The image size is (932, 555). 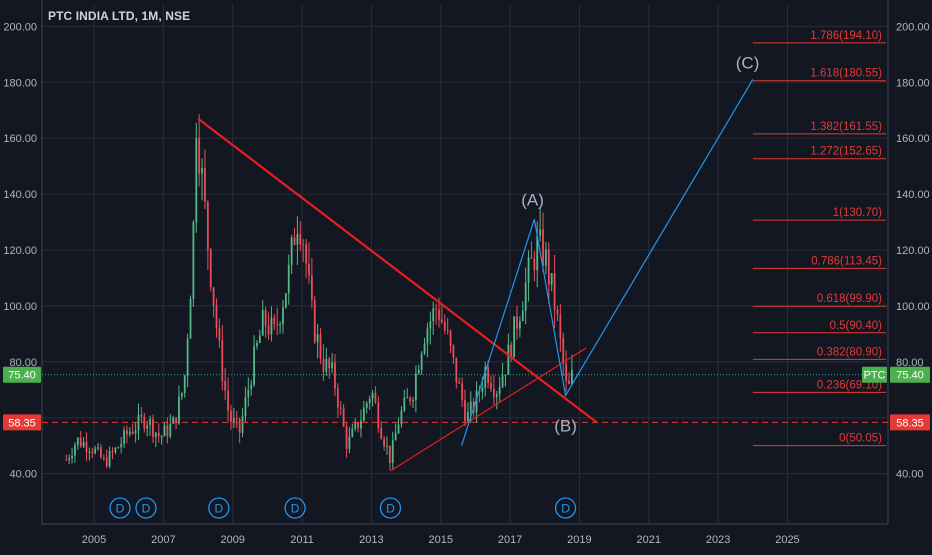 I want to click on fib-level-label: 1.786(194.10), so click(x=846, y=36).